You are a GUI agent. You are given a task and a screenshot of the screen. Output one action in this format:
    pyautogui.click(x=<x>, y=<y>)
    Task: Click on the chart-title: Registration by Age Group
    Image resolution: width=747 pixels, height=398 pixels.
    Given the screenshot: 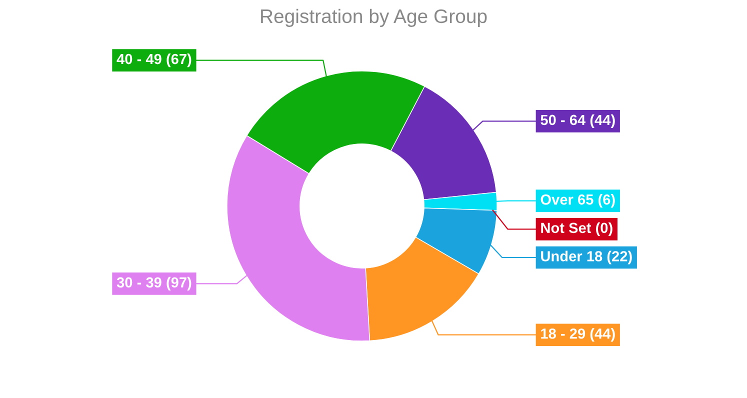 What is the action you would take?
    pyautogui.click(x=374, y=17)
    